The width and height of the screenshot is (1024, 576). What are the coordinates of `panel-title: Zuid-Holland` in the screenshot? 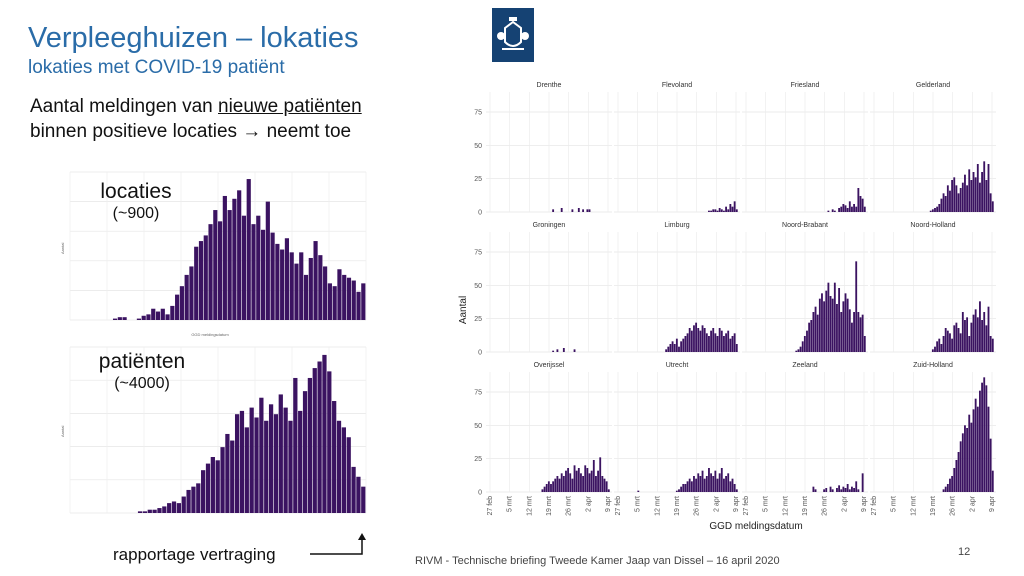 It's located at (933, 365).